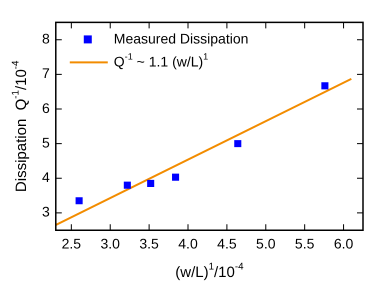 This screenshot has width=381, height=293. Describe the element at coordinates (46, 73) in the screenshot. I see `y-tick-label: 7` at that location.